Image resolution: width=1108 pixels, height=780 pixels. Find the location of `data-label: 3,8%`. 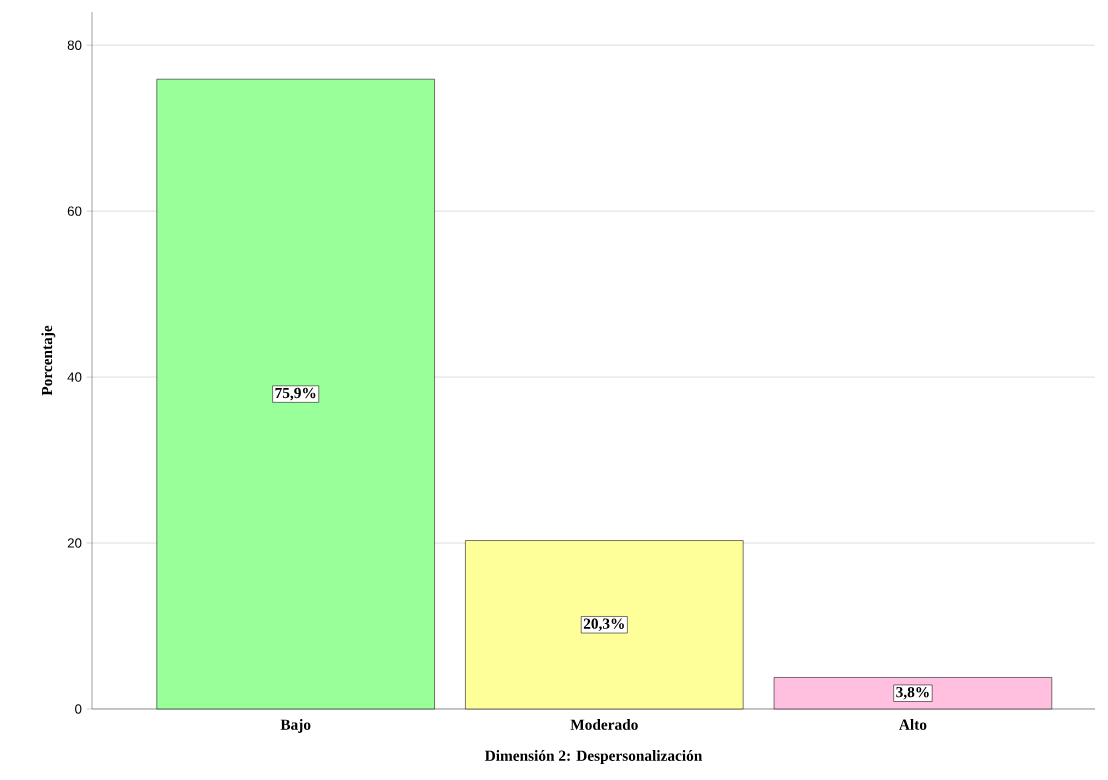

data-label: 3,8% is located at coordinates (912, 693).